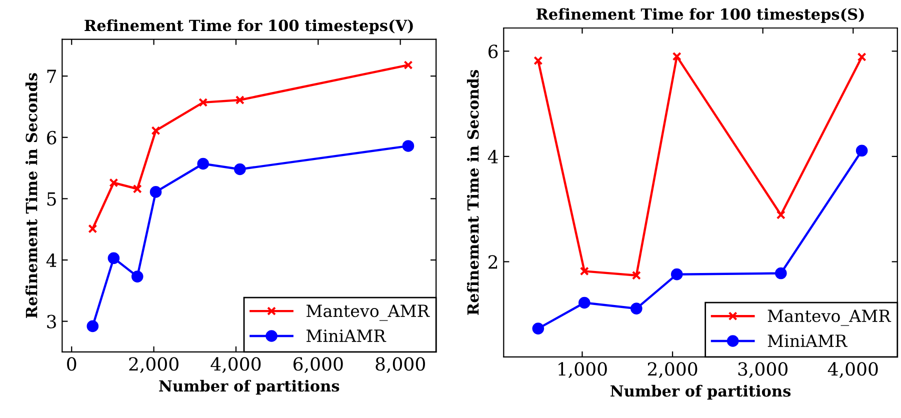  Describe the element at coordinates (71, 364) in the screenshot. I see `x-tick-label: 0` at that location.